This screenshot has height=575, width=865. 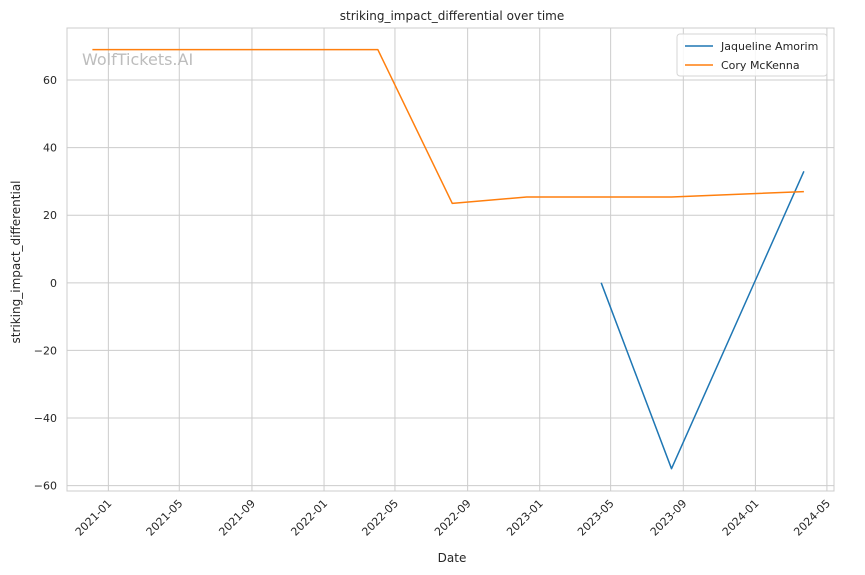 I want to click on chart-title: striking_impact_differential over time, so click(x=452, y=16).